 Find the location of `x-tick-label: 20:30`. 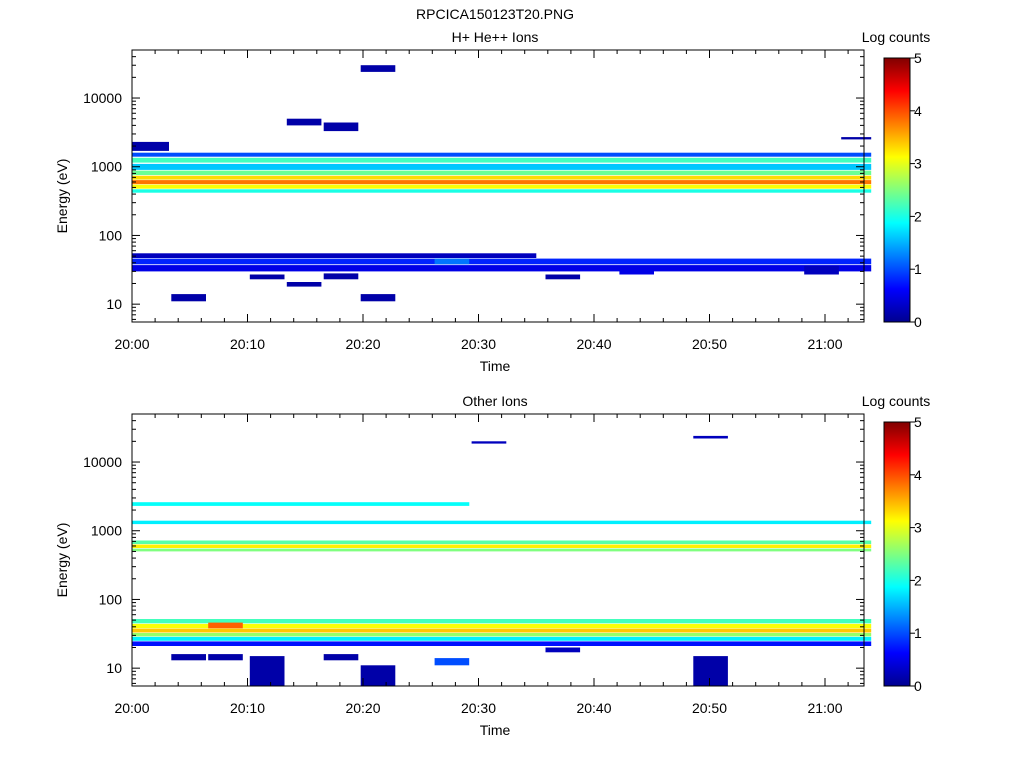

x-tick-label: 20:30 is located at coordinates (478, 708).